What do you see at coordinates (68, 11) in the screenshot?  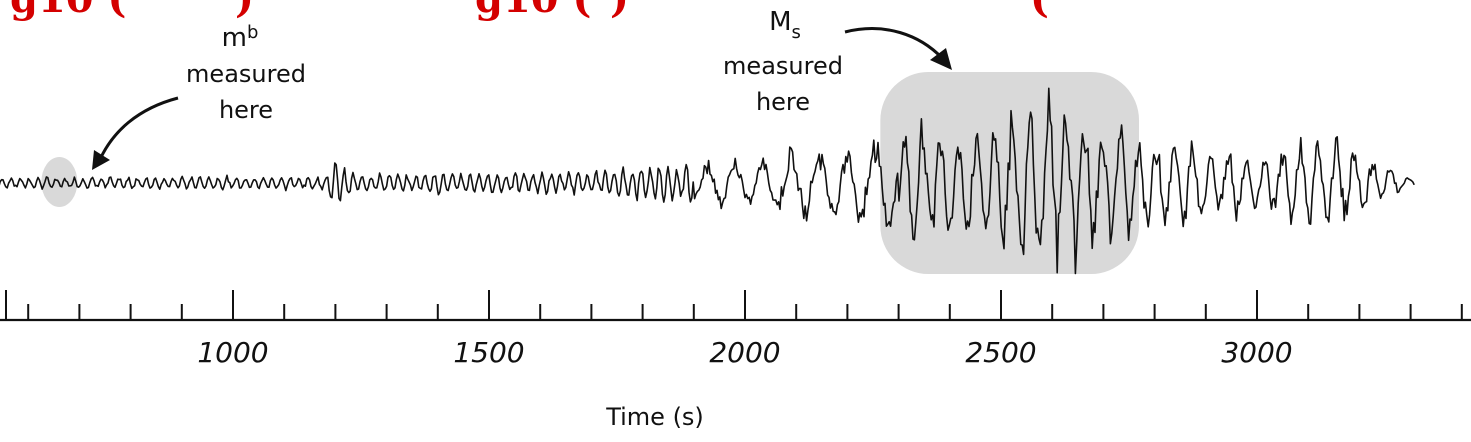 I see `clipped-header-fragment-1: g10 (` at bounding box center [68, 11].